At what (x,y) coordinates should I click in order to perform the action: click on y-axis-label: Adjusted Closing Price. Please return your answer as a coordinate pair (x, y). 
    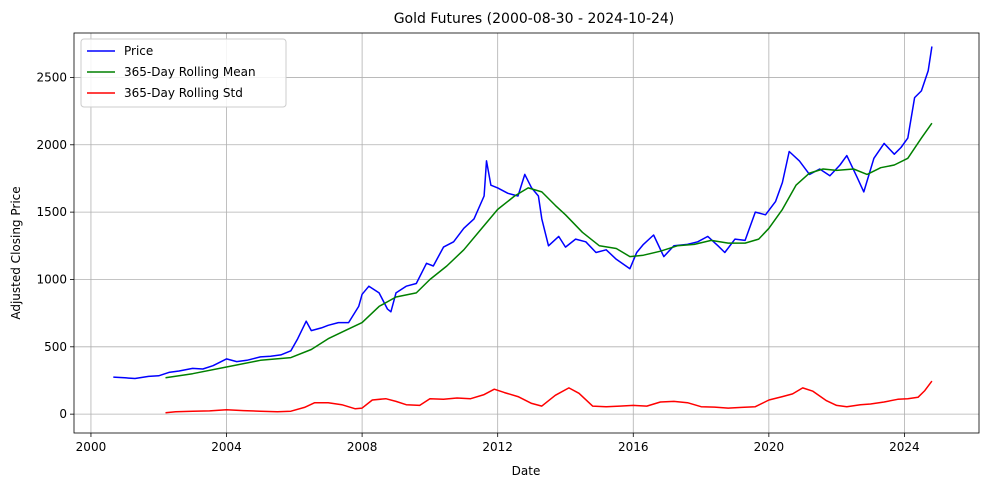
    Looking at the image, I should click on (16, 252).